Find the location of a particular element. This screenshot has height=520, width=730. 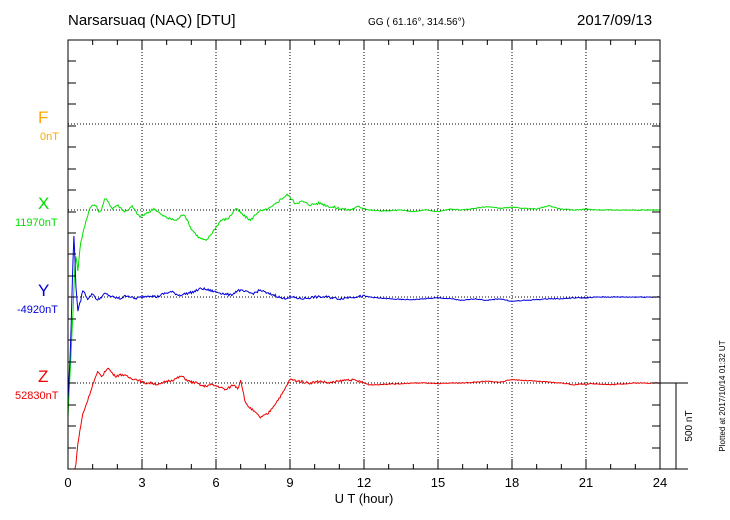

date-label: 2017/09/13 is located at coordinates (615, 20).